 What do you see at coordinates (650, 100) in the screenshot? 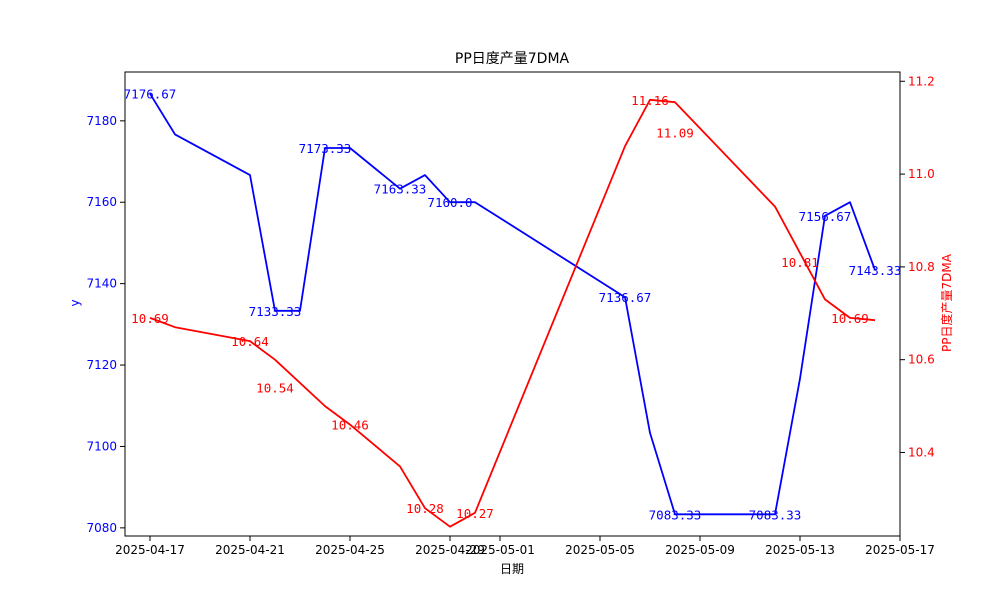
I see `right-data-label: 11.16` at bounding box center [650, 100].